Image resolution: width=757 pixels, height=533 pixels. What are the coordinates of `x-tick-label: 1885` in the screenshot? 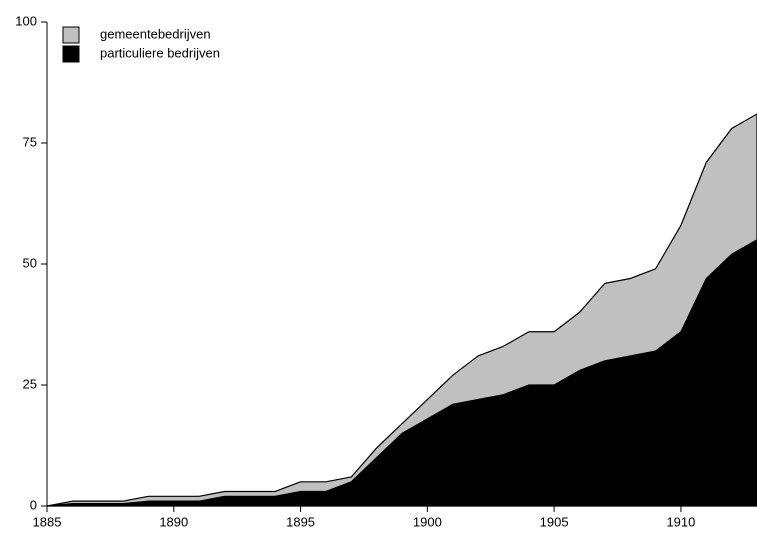 It's located at (47, 521).